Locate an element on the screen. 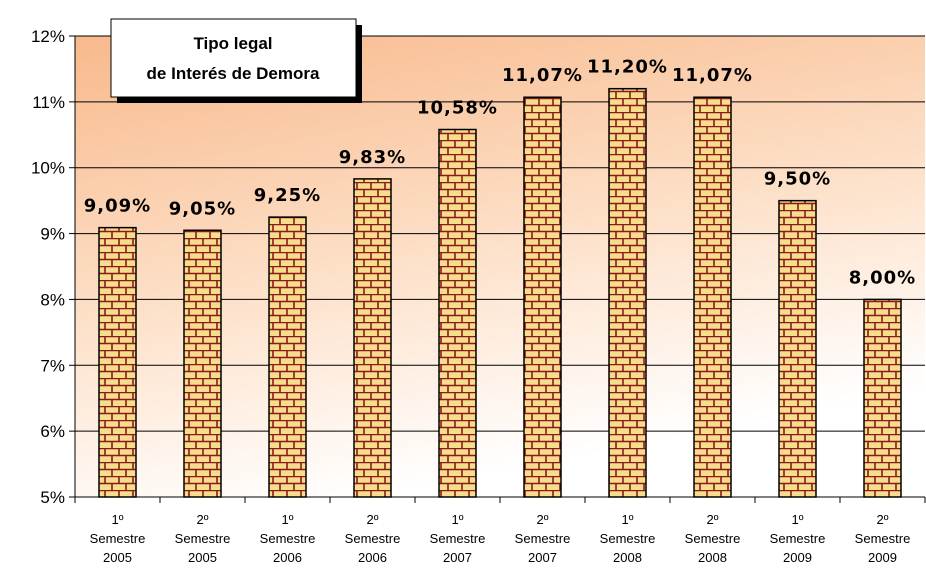 The width and height of the screenshot is (926, 582). y-tick-label: 7% is located at coordinates (52, 365).